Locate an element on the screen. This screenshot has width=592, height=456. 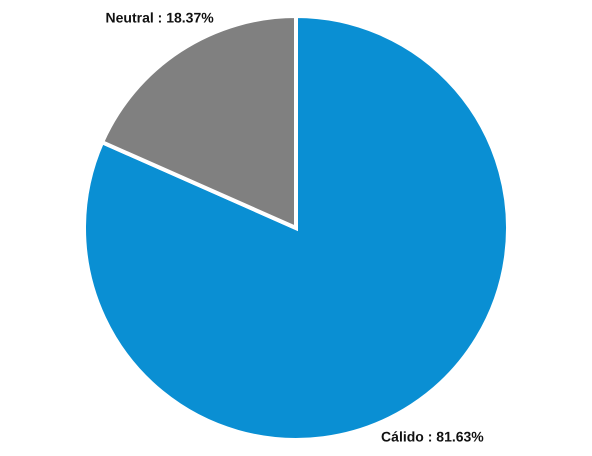
slice-label: Cálido : 81.63% is located at coordinates (432, 436).